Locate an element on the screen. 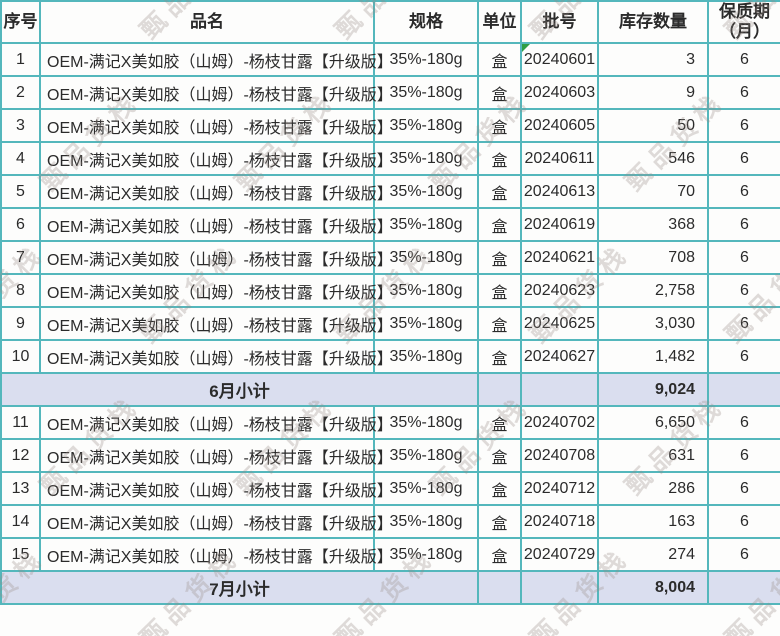 Image resolution: width=780 pixels, height=636 pixels. cell-index: 8 is located at coordinates (20, 290).